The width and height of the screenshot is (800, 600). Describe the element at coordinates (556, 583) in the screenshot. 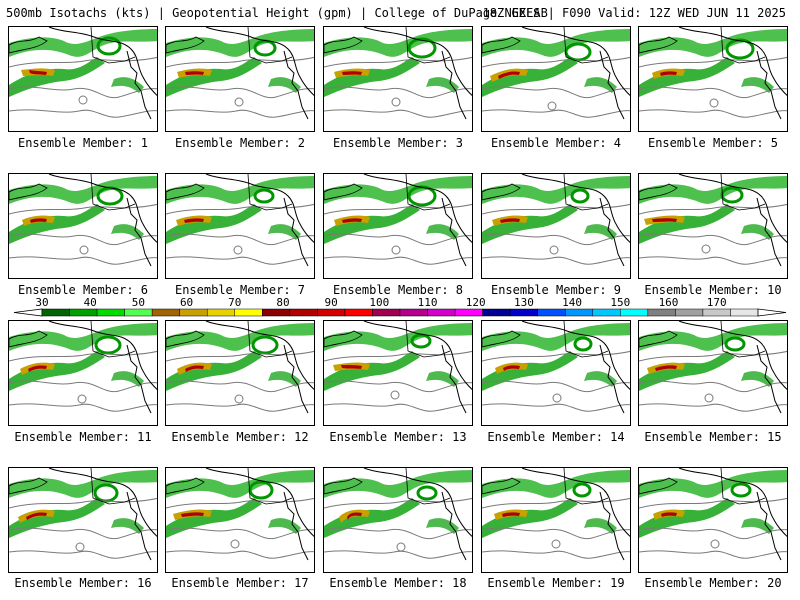

I see `ensemble-member-label: Ensemble Member: 19` at that location.